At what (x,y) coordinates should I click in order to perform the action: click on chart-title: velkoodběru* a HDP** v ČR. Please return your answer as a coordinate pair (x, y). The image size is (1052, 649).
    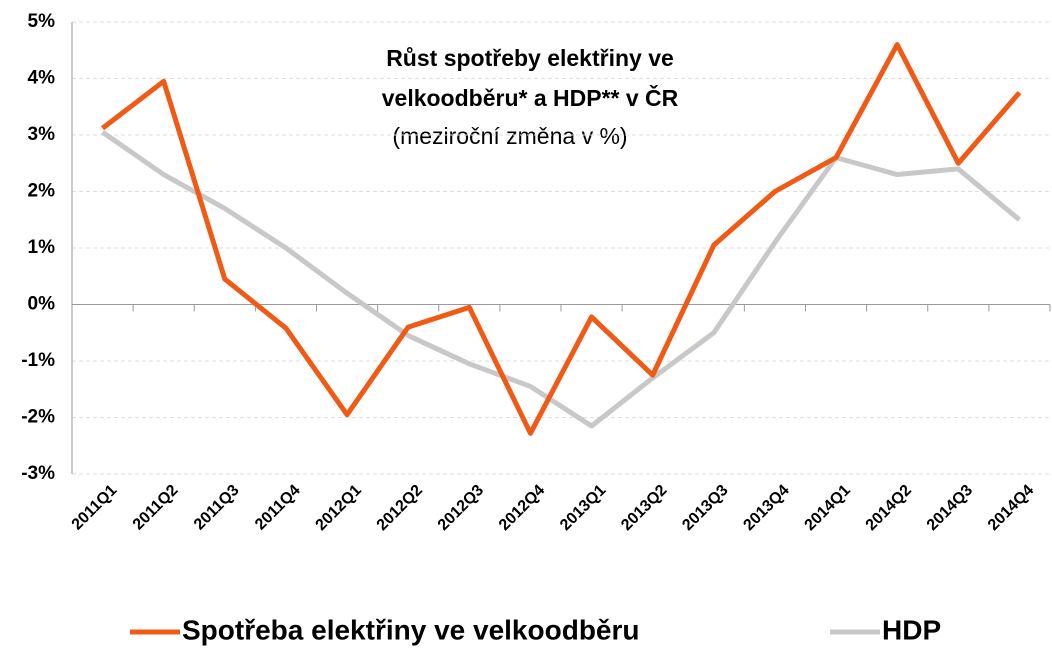
    Looking at the image, I should click on (530, 97).